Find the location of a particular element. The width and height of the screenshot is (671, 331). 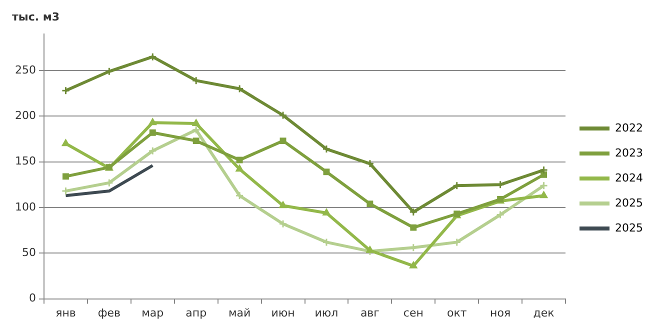

legend-label: 2023 is located at coordinates (629, 153).